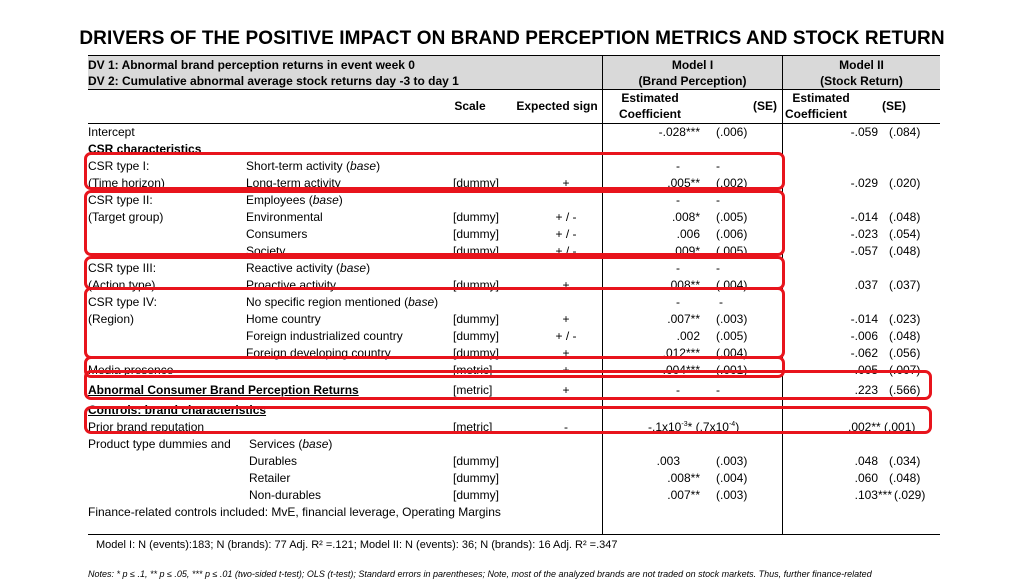  Describe the element at coordinates (732, 319) in the screenshot. I see `csr4-item-m1-se: (.003)` at that location.